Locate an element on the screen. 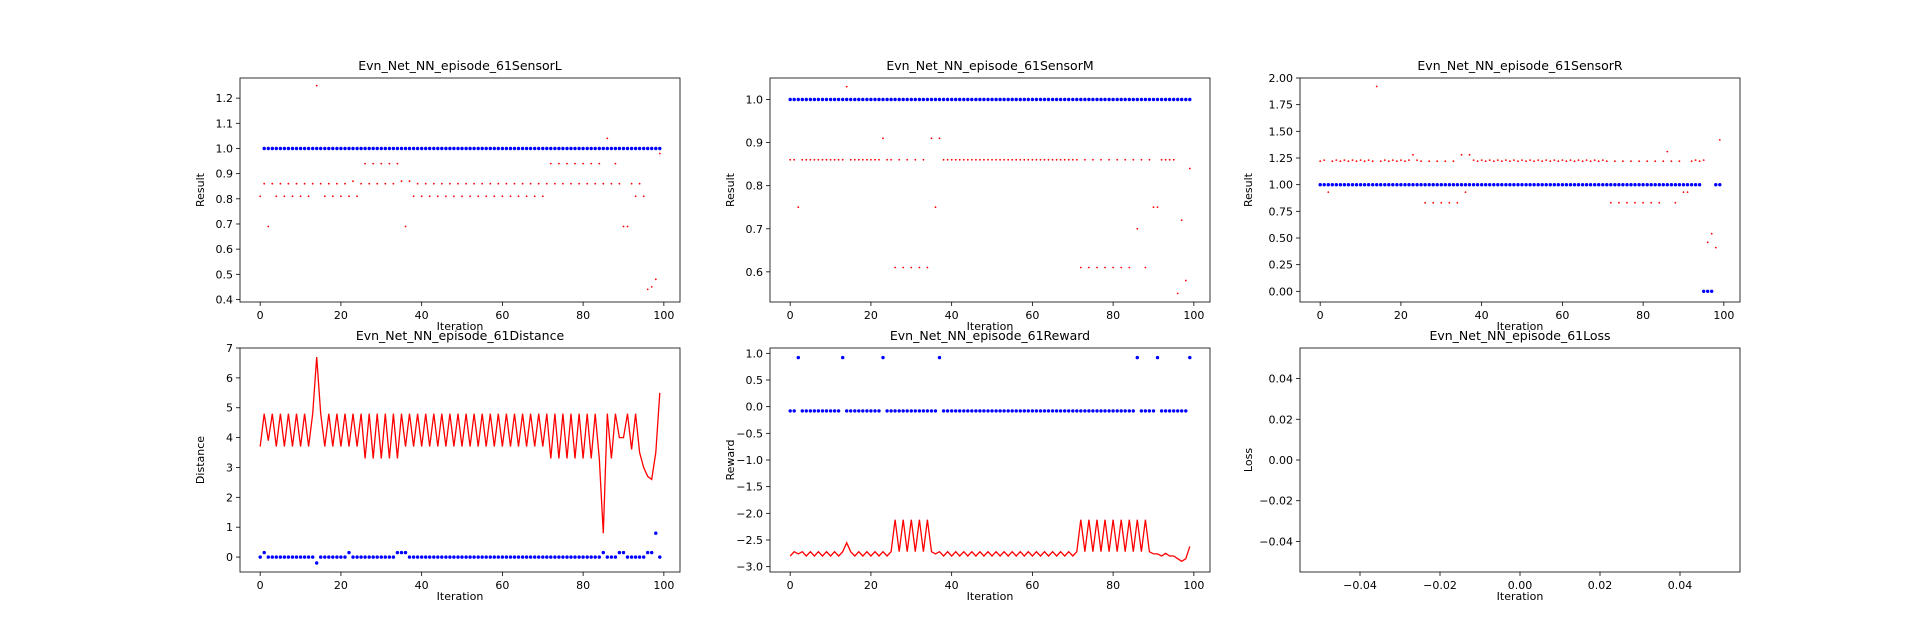 This screenshot has width=1920, height=640. y-tick-label: 0.5 is located at coordinates (755, 380).